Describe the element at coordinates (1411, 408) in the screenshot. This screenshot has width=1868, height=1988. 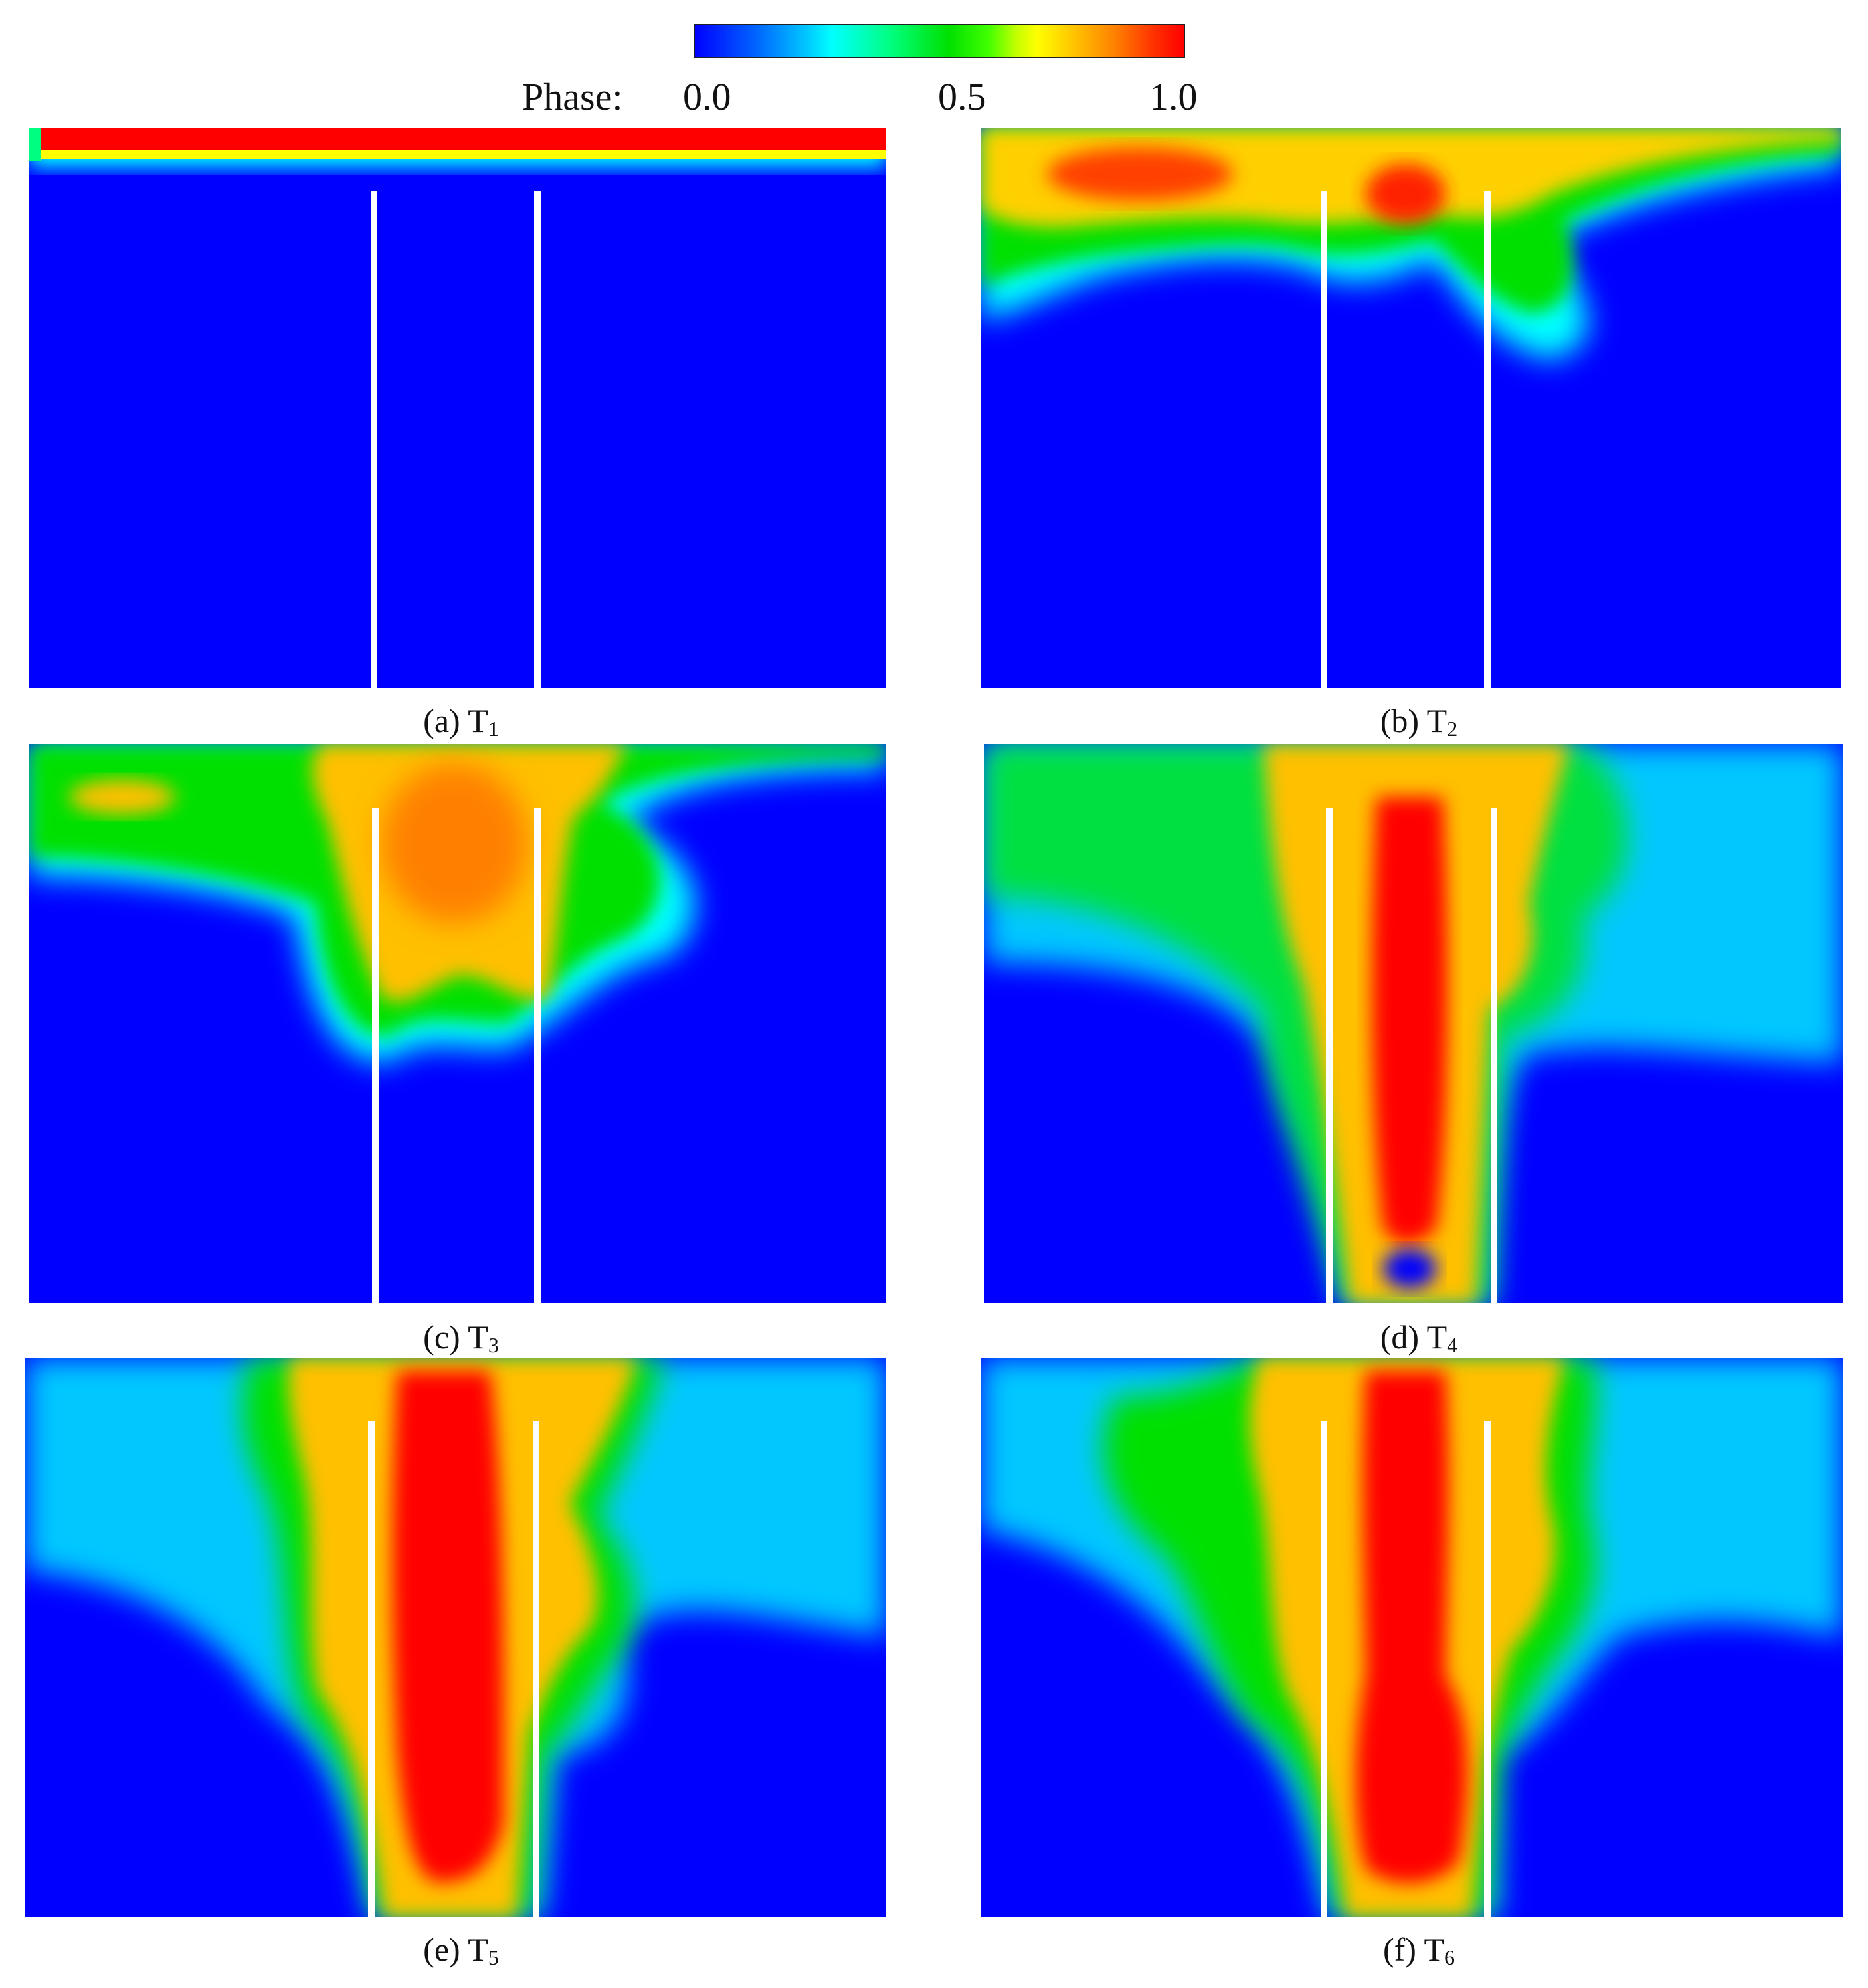
I see `panel-b-contour` at that location.